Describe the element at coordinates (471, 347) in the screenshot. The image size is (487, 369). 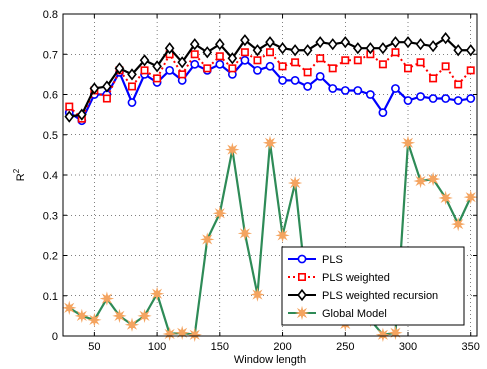
I see `x-tick-label: 350` at that location.